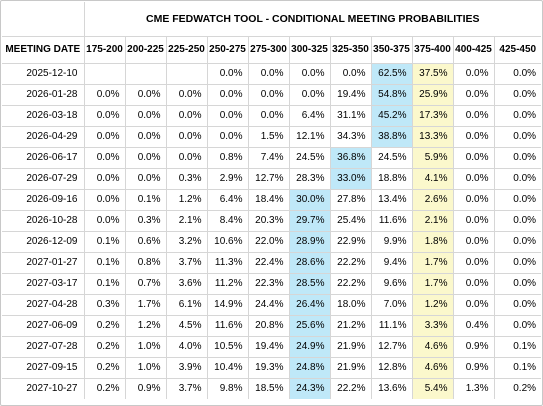 This screenshot has height=406, width=543. I want to click on probability-cell: 28.3%, so click(309, 179).